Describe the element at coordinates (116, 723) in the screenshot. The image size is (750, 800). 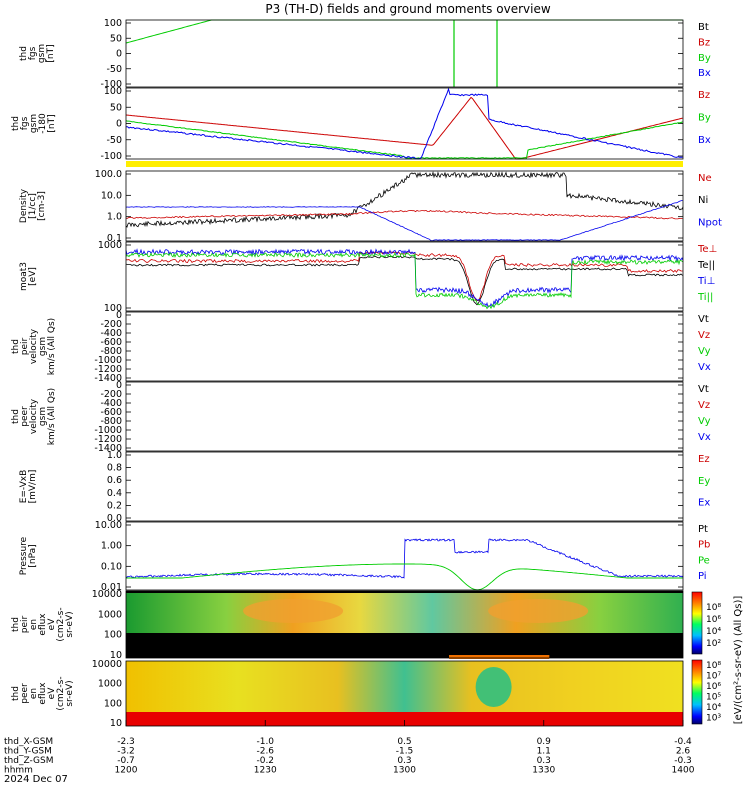
I see `panel-10-tick: 10` at that location.